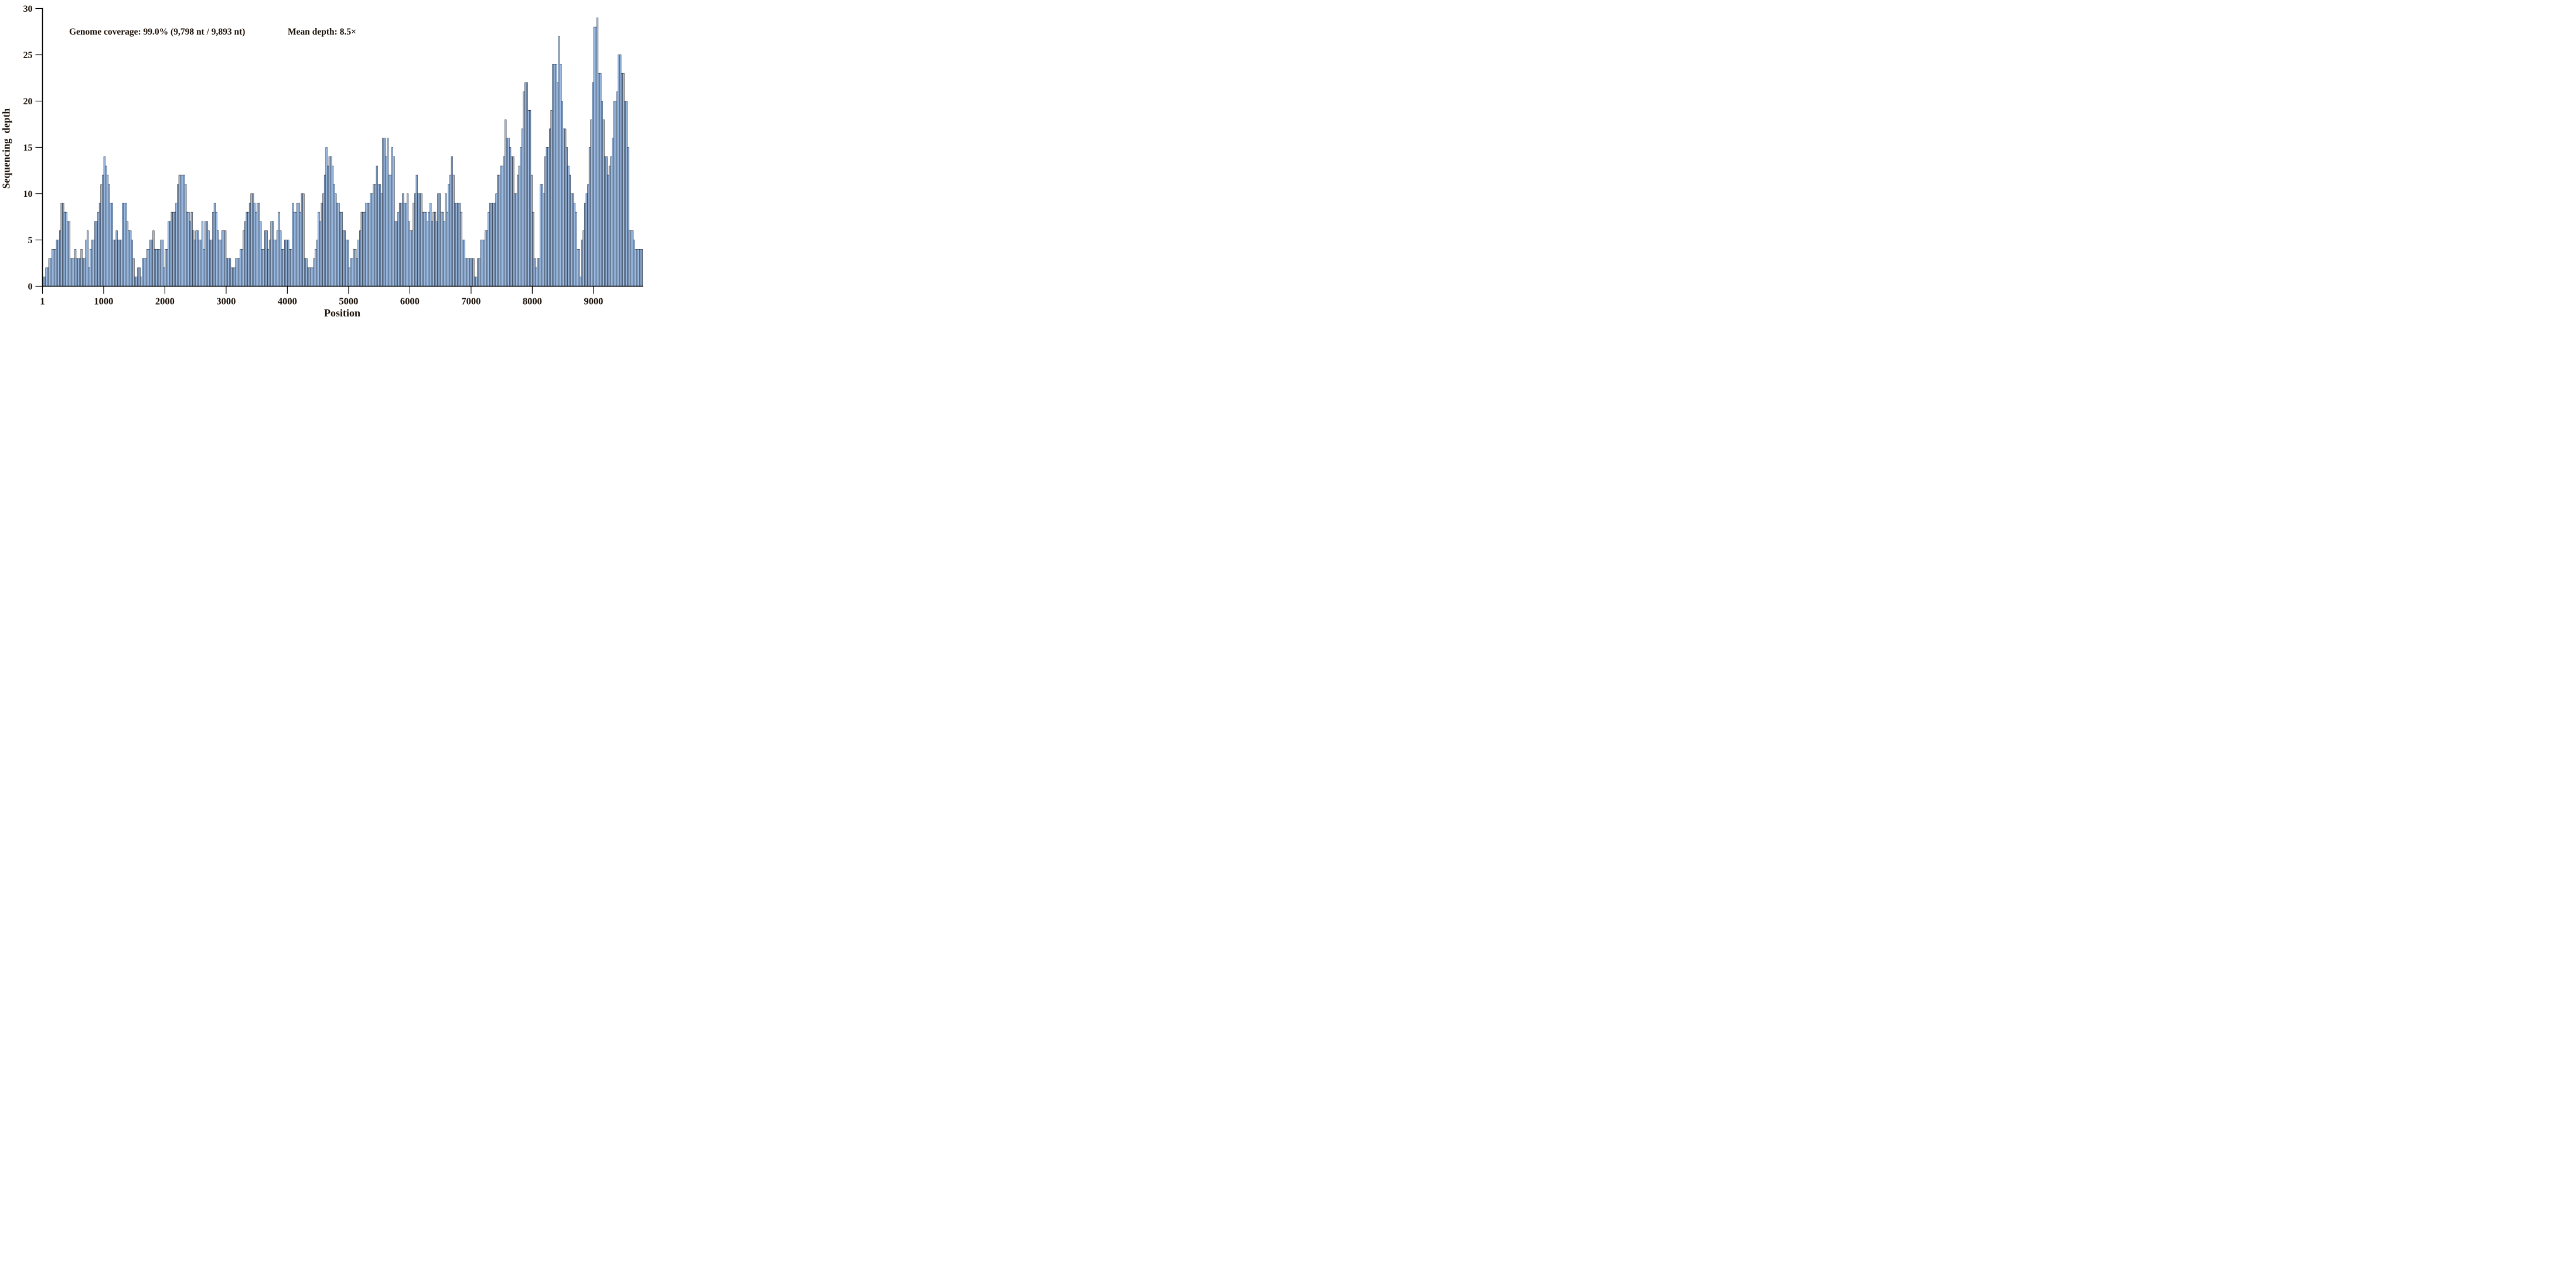 The image size is (2576, 1288). I want to click on y-tick-label: 15, so click(28, 148).